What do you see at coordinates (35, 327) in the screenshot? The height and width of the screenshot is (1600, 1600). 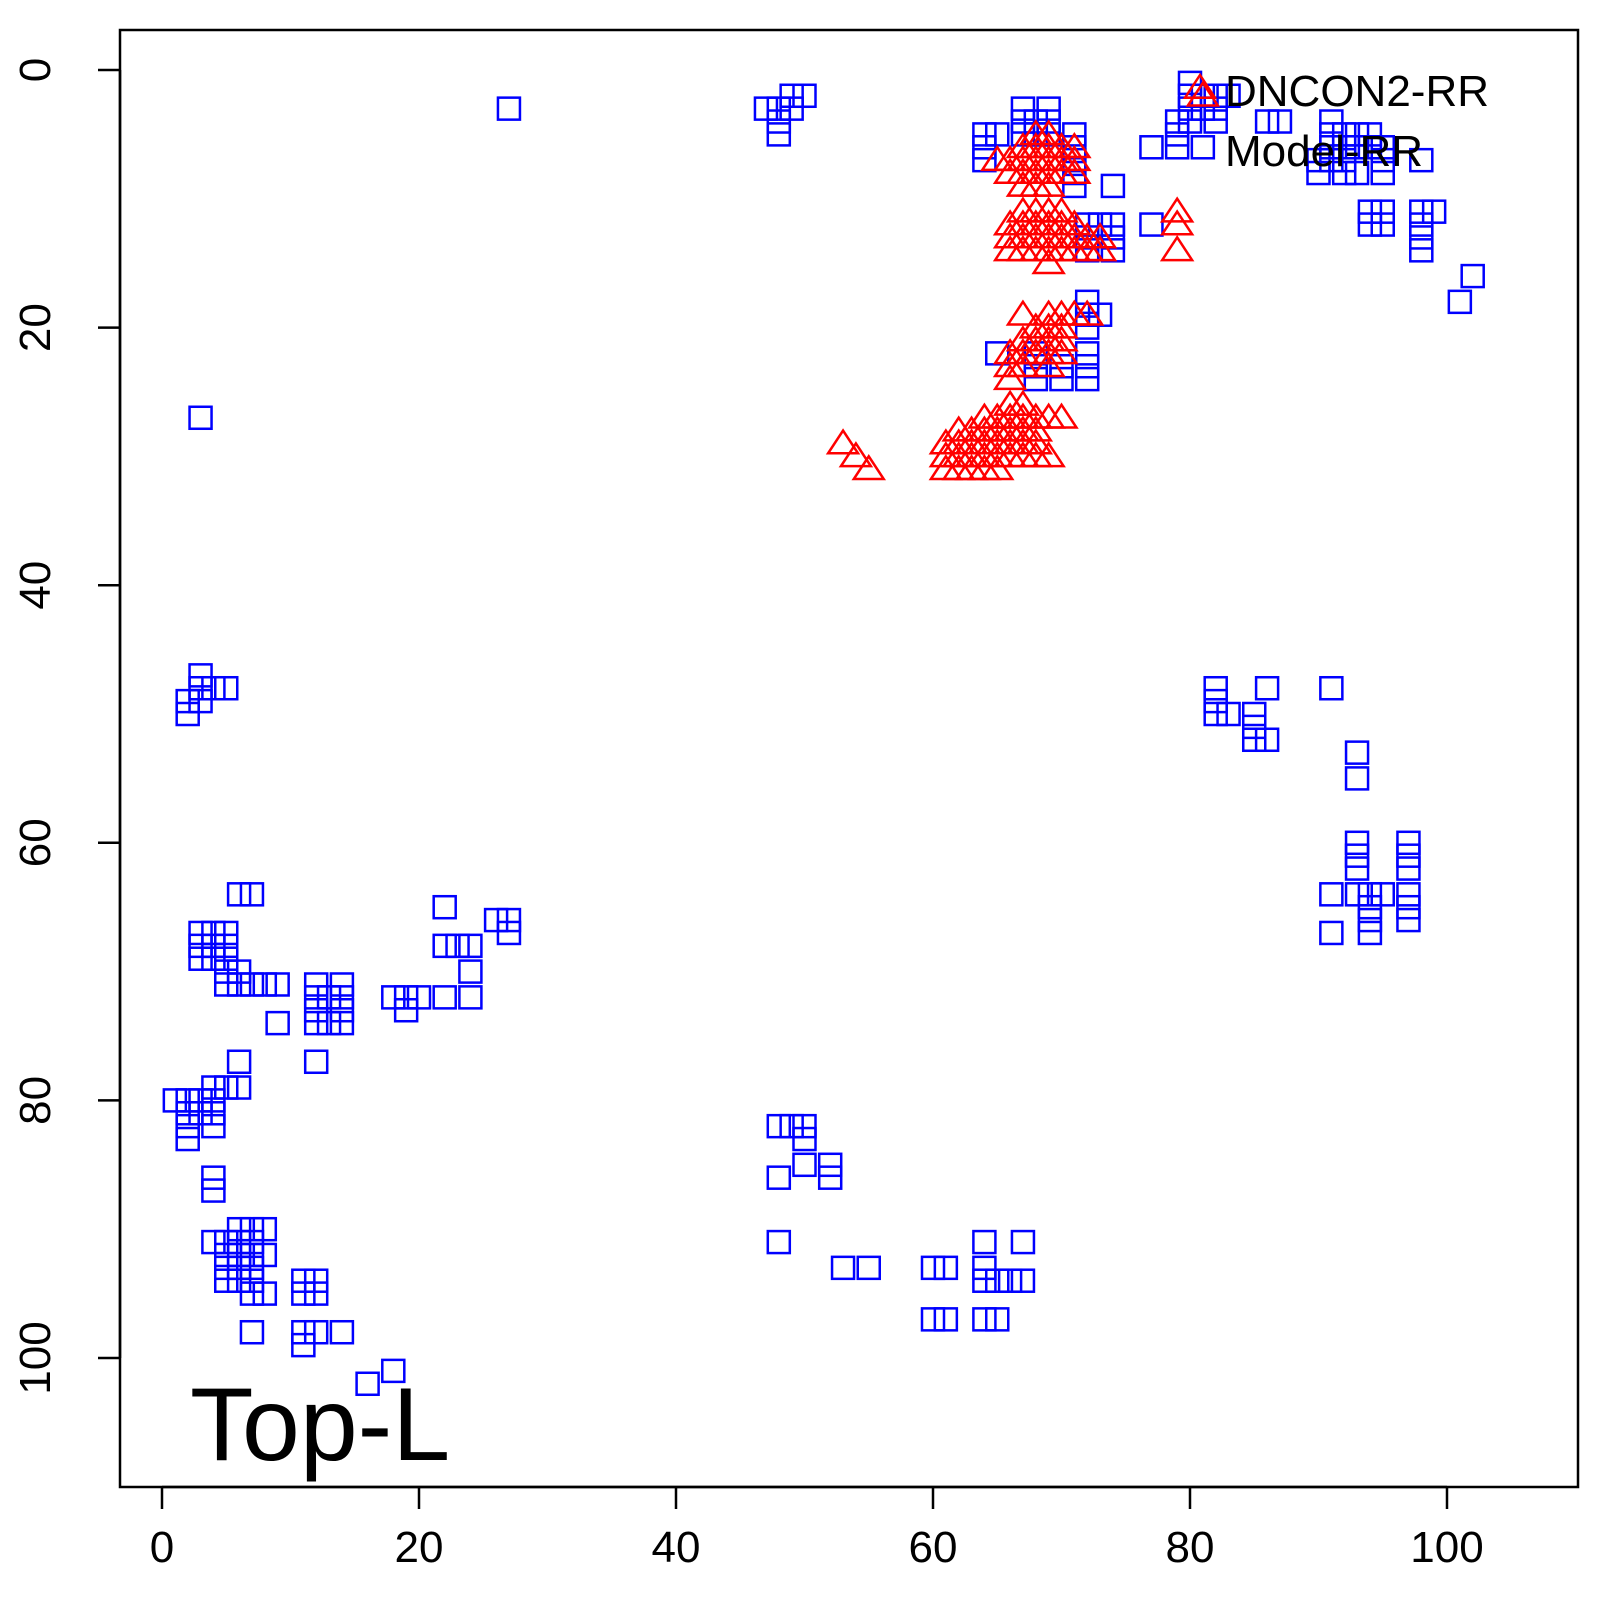 I see `y-tick-label: 20` at bounding box center [35, 327].